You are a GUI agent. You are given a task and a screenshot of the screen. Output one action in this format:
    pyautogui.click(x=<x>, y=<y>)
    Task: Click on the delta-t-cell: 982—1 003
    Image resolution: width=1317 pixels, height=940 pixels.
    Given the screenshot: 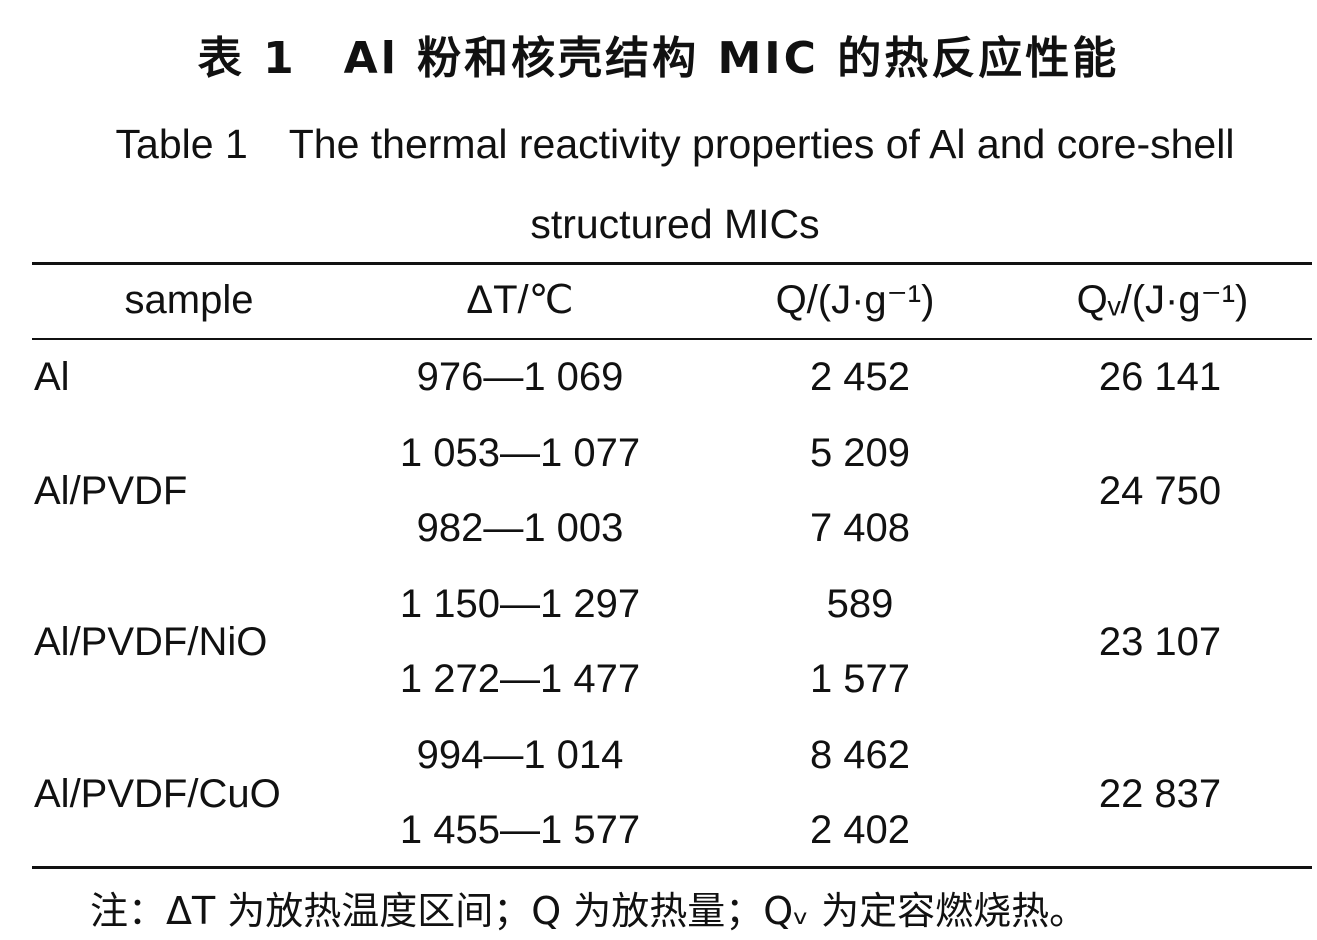 What is the action you would take?
    pyautogui.click(x=520, y=528)
    